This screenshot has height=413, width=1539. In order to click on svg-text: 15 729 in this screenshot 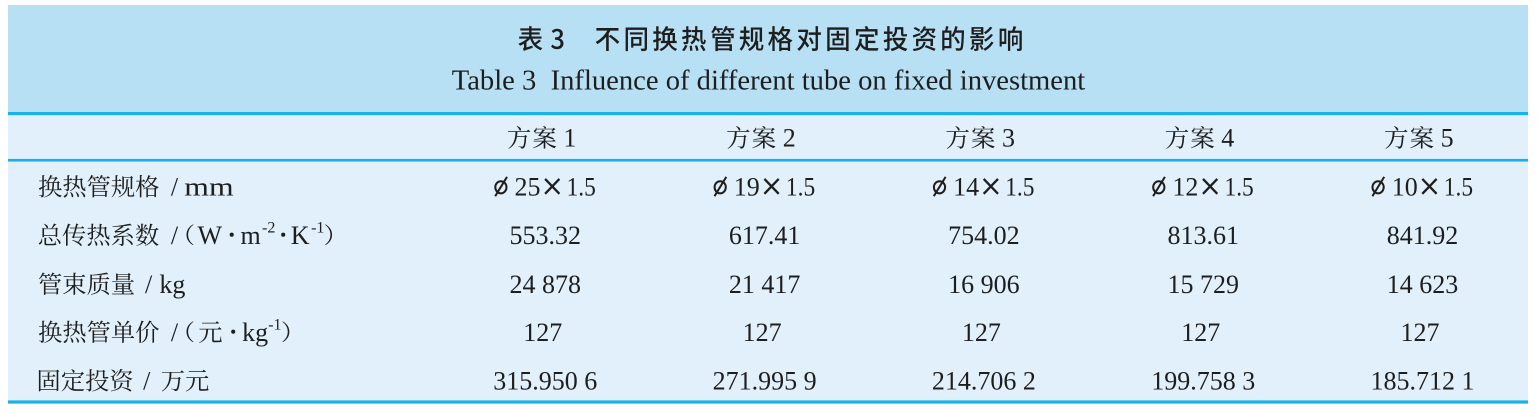, I will do `click(1203, 284)`.